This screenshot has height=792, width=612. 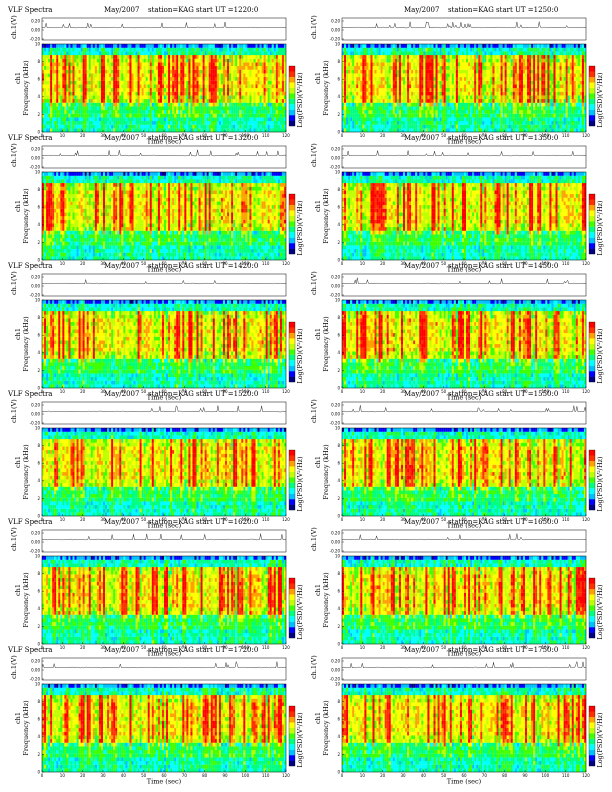 What do you see at coordinates (18, 206) in the screenshot?
I see `channel-label: ch1` at bounding box center [18, 206].